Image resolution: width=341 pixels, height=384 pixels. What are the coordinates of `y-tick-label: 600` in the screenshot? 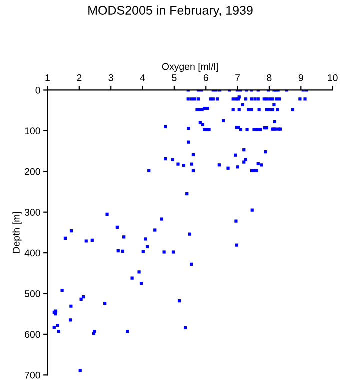 It's located at (32, 334).